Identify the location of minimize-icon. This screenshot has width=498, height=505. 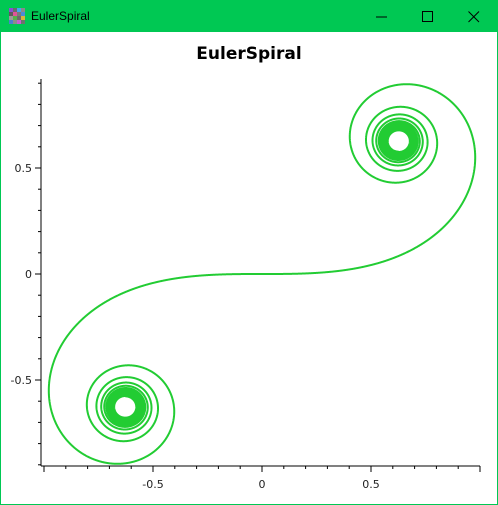
(382, 17).